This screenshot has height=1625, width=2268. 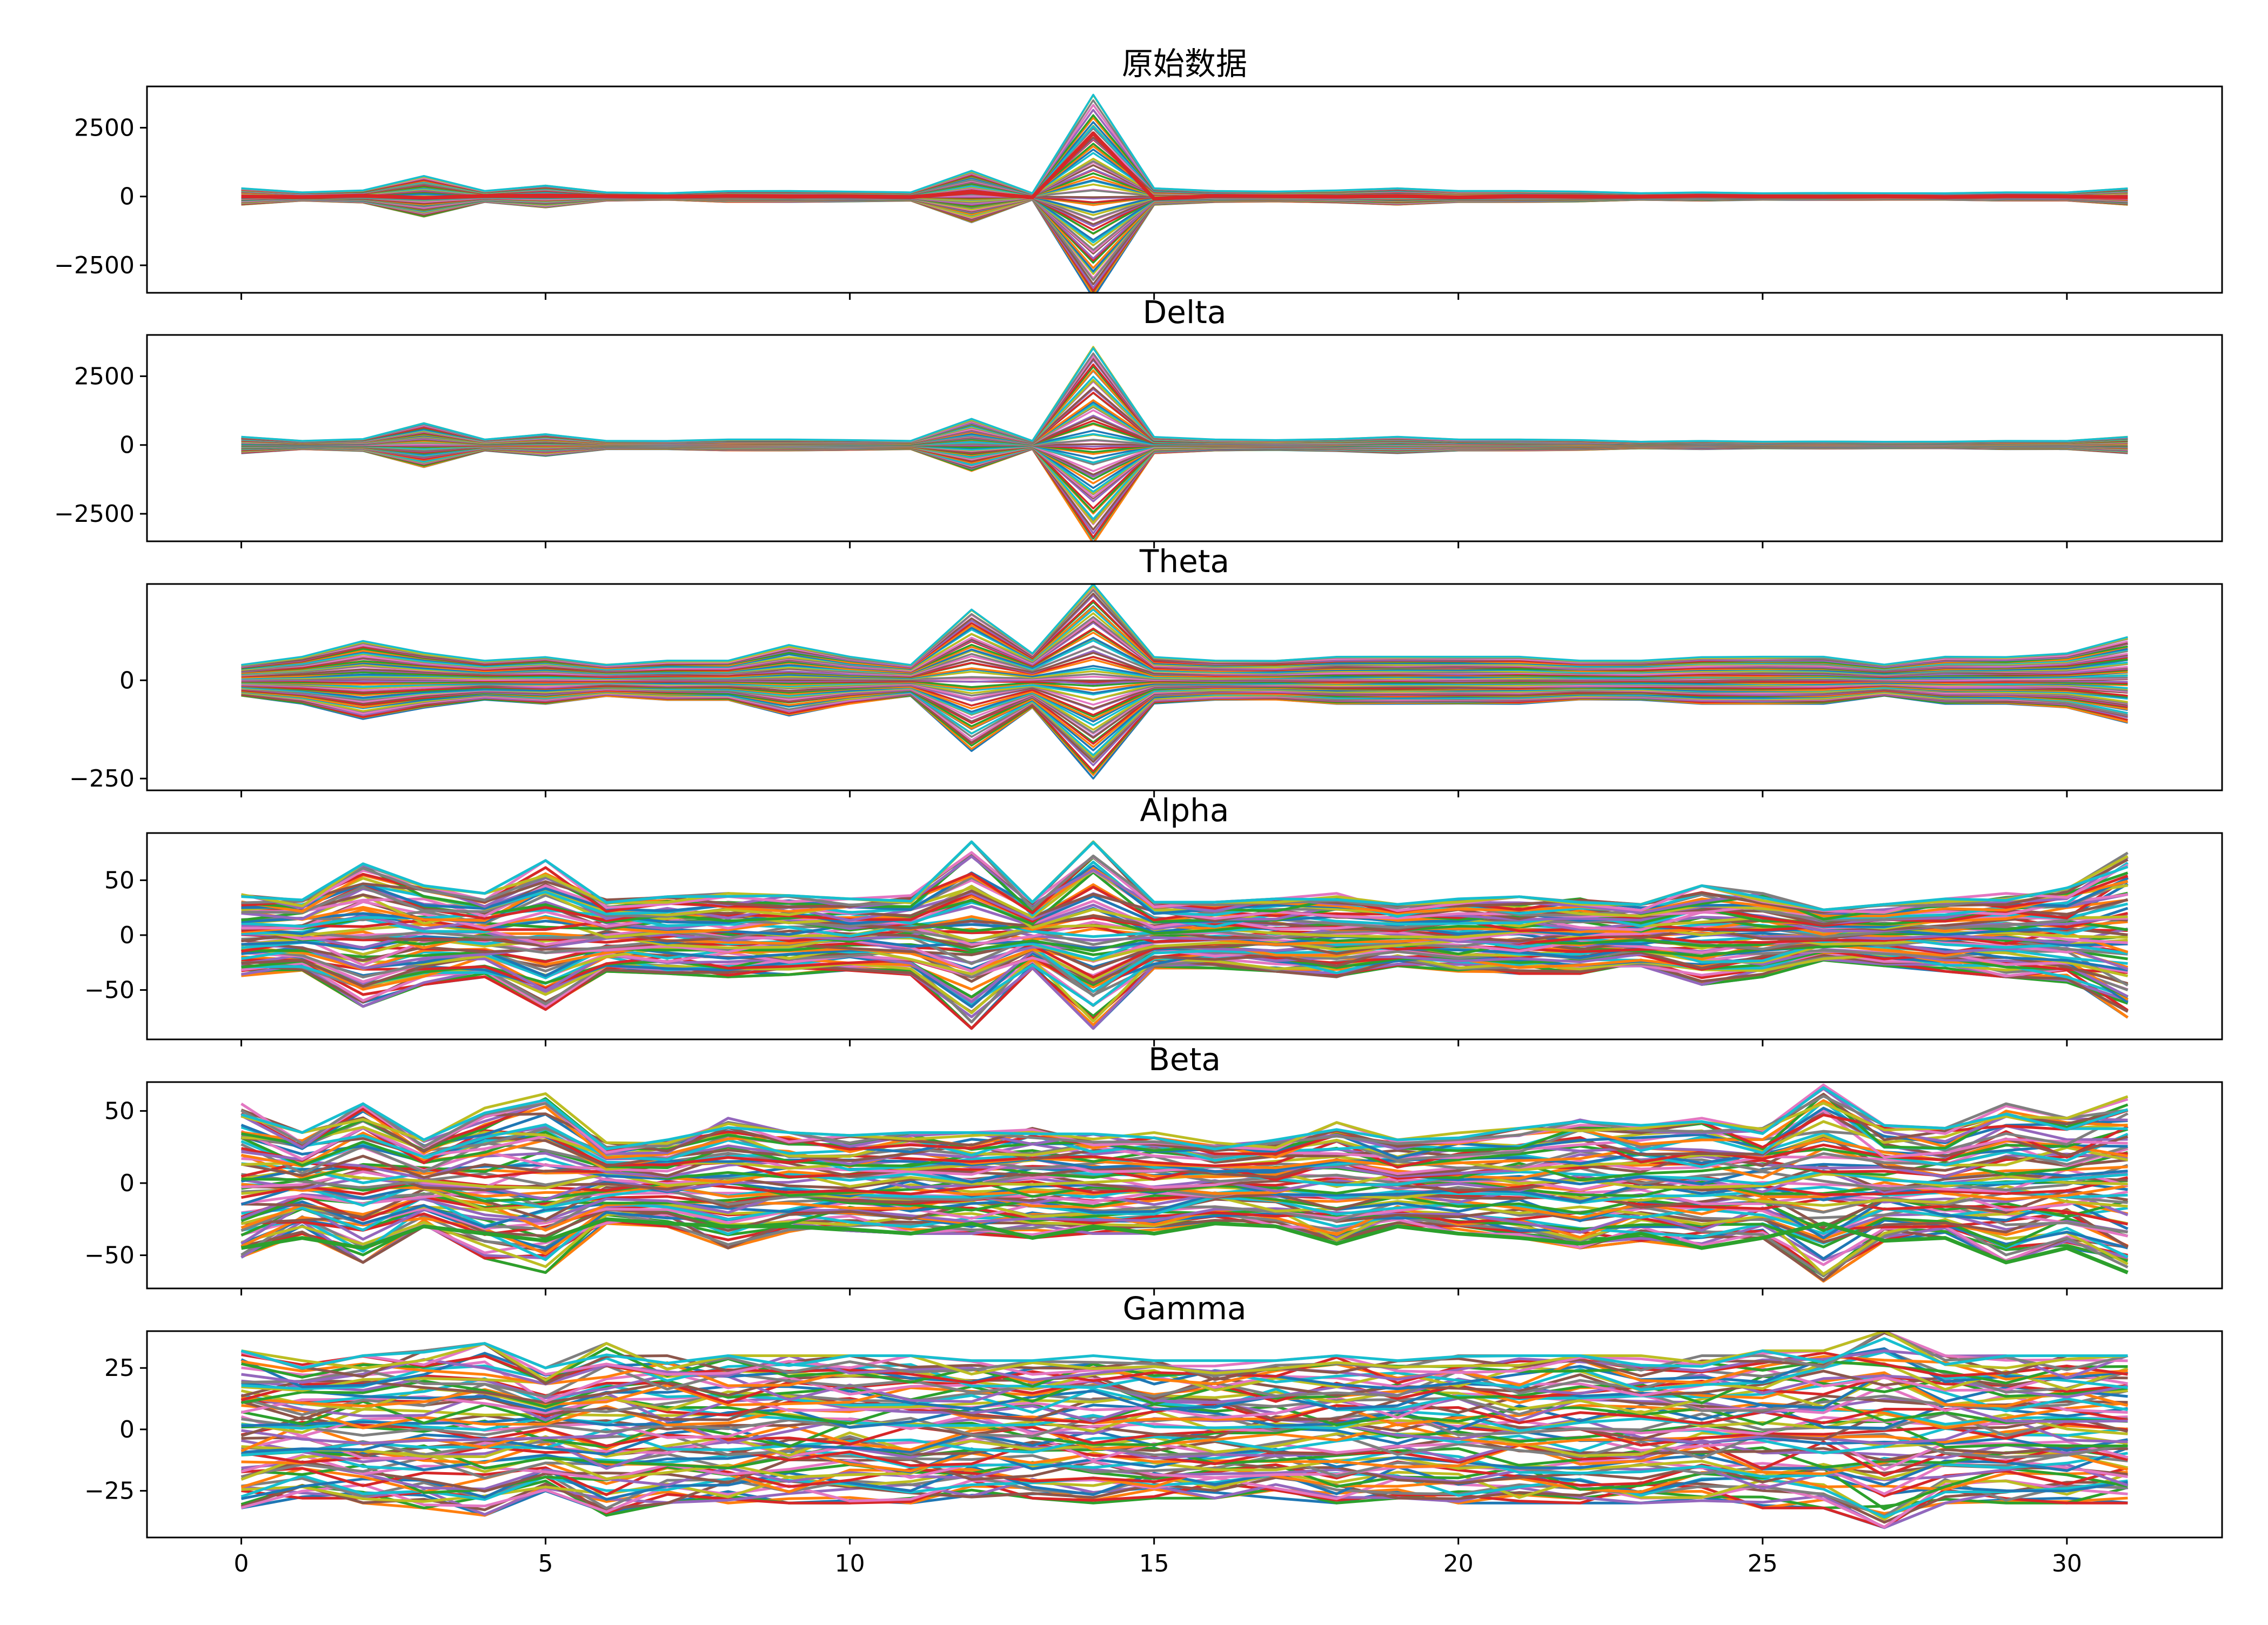 I want to click on x-tick-label: 30, so click(x=2067, y=1563).